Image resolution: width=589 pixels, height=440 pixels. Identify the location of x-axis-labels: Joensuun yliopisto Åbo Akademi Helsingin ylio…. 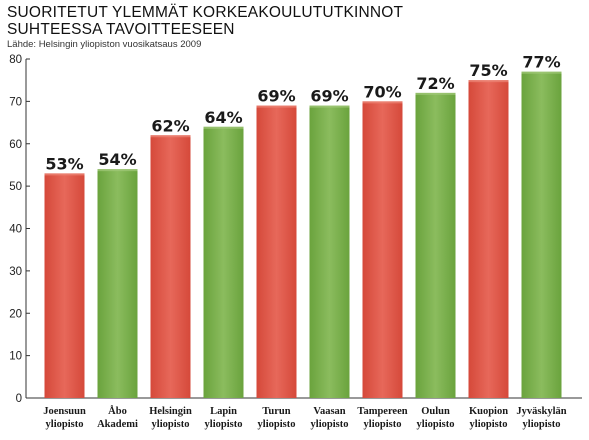
(305, 417).